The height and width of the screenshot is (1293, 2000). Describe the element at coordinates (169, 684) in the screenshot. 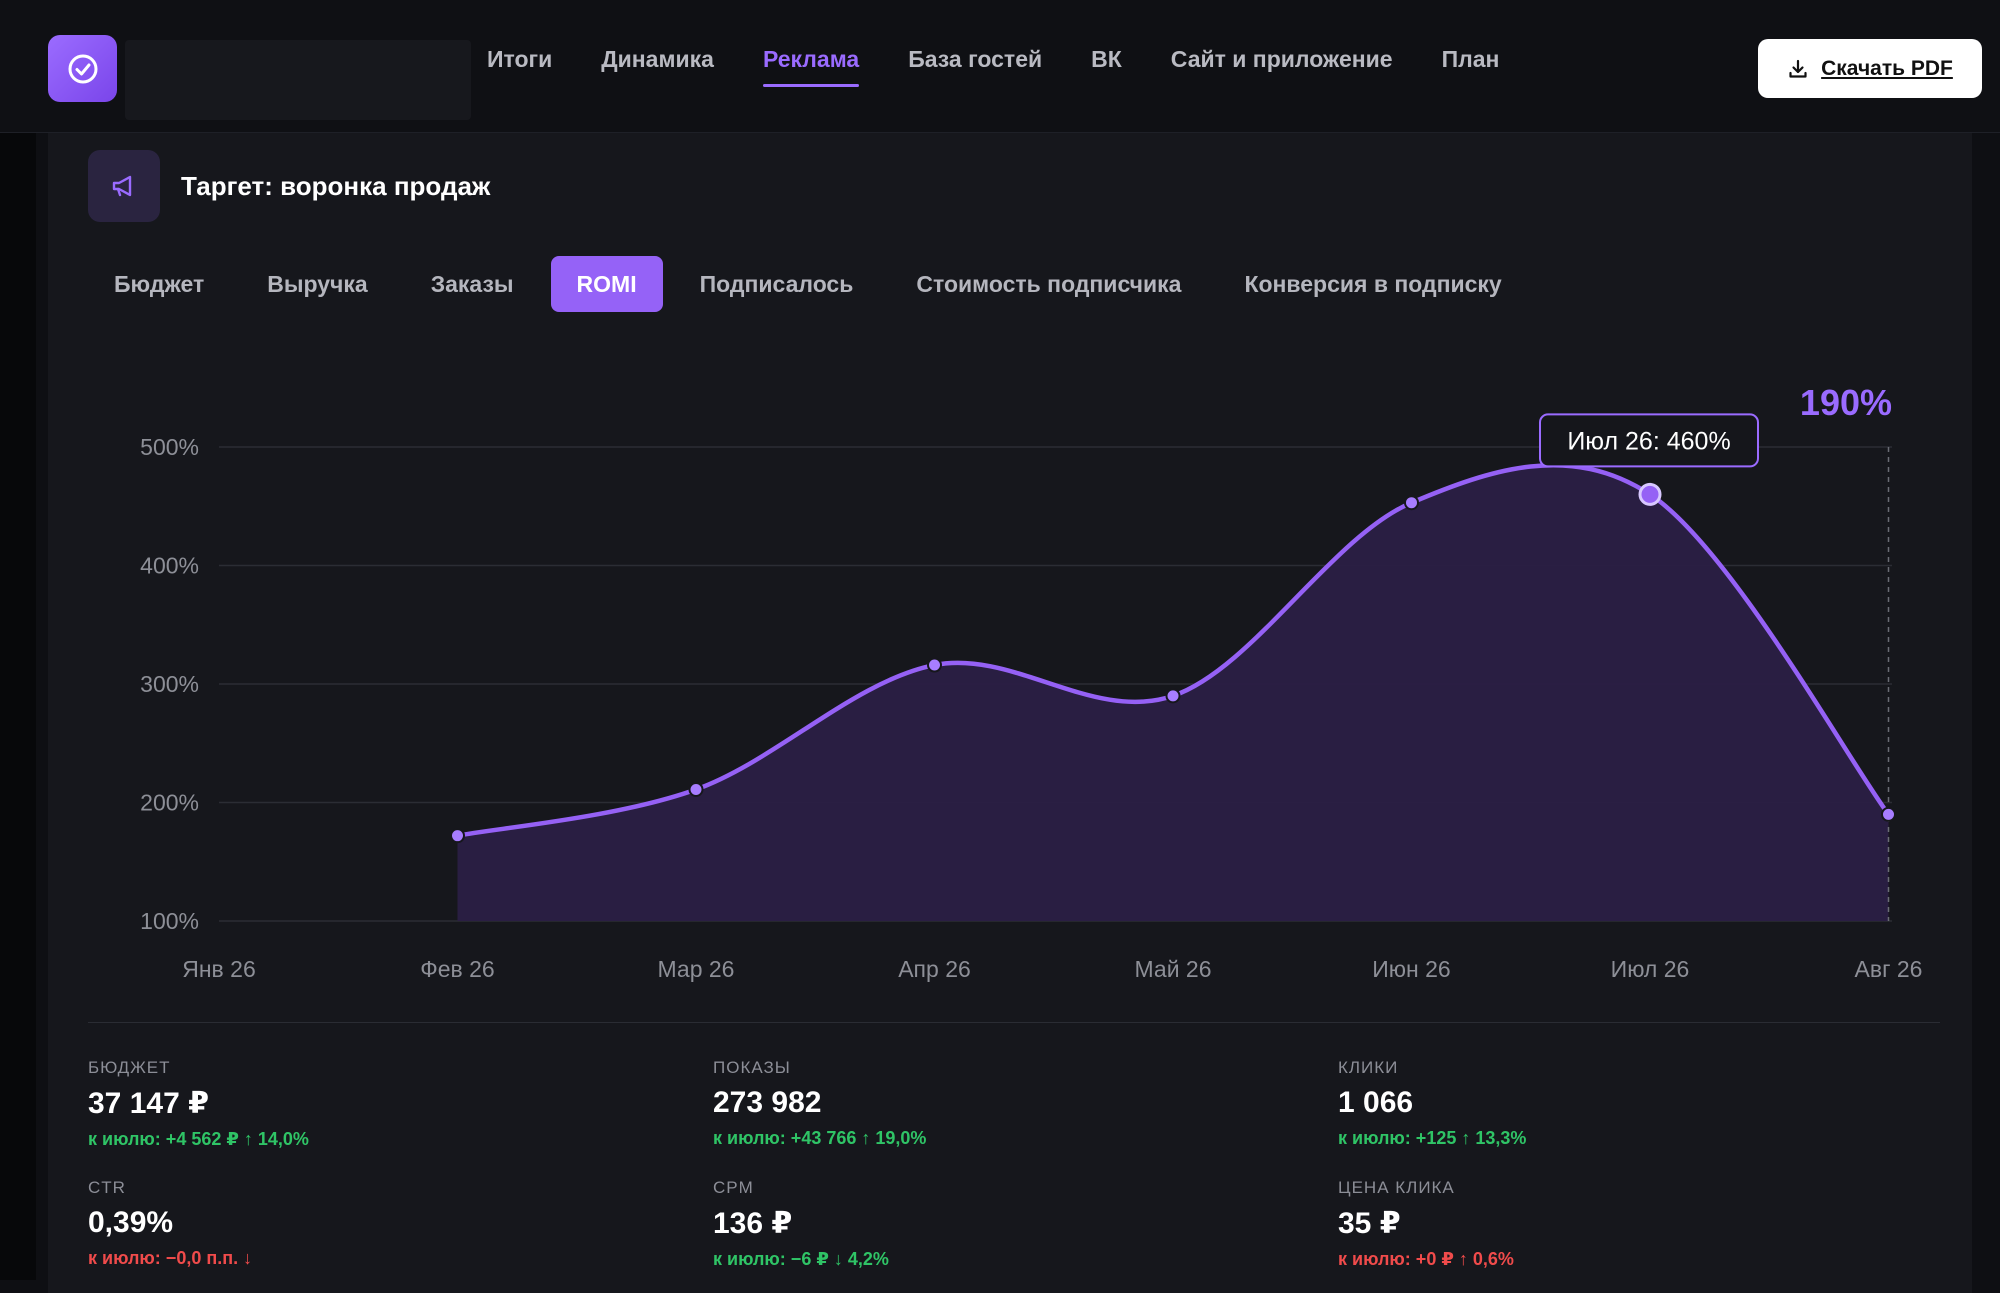

I see `y-tick-label: 300%` at that location.